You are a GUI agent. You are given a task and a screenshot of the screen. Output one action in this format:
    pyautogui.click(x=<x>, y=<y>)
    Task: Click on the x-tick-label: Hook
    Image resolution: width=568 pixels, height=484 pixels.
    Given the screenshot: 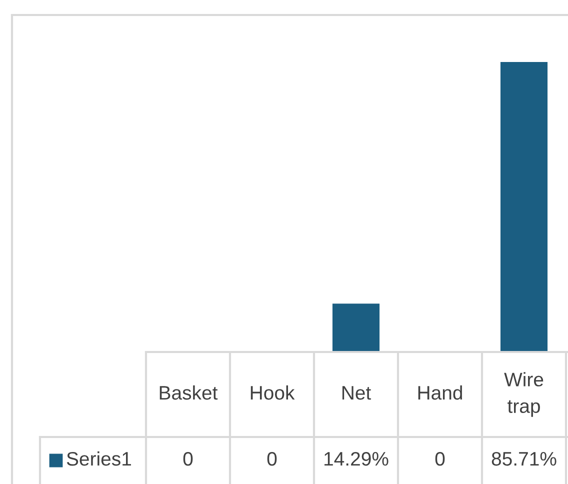 What is the action you would take?
    pyautogui.click(x=272, y=392)
    